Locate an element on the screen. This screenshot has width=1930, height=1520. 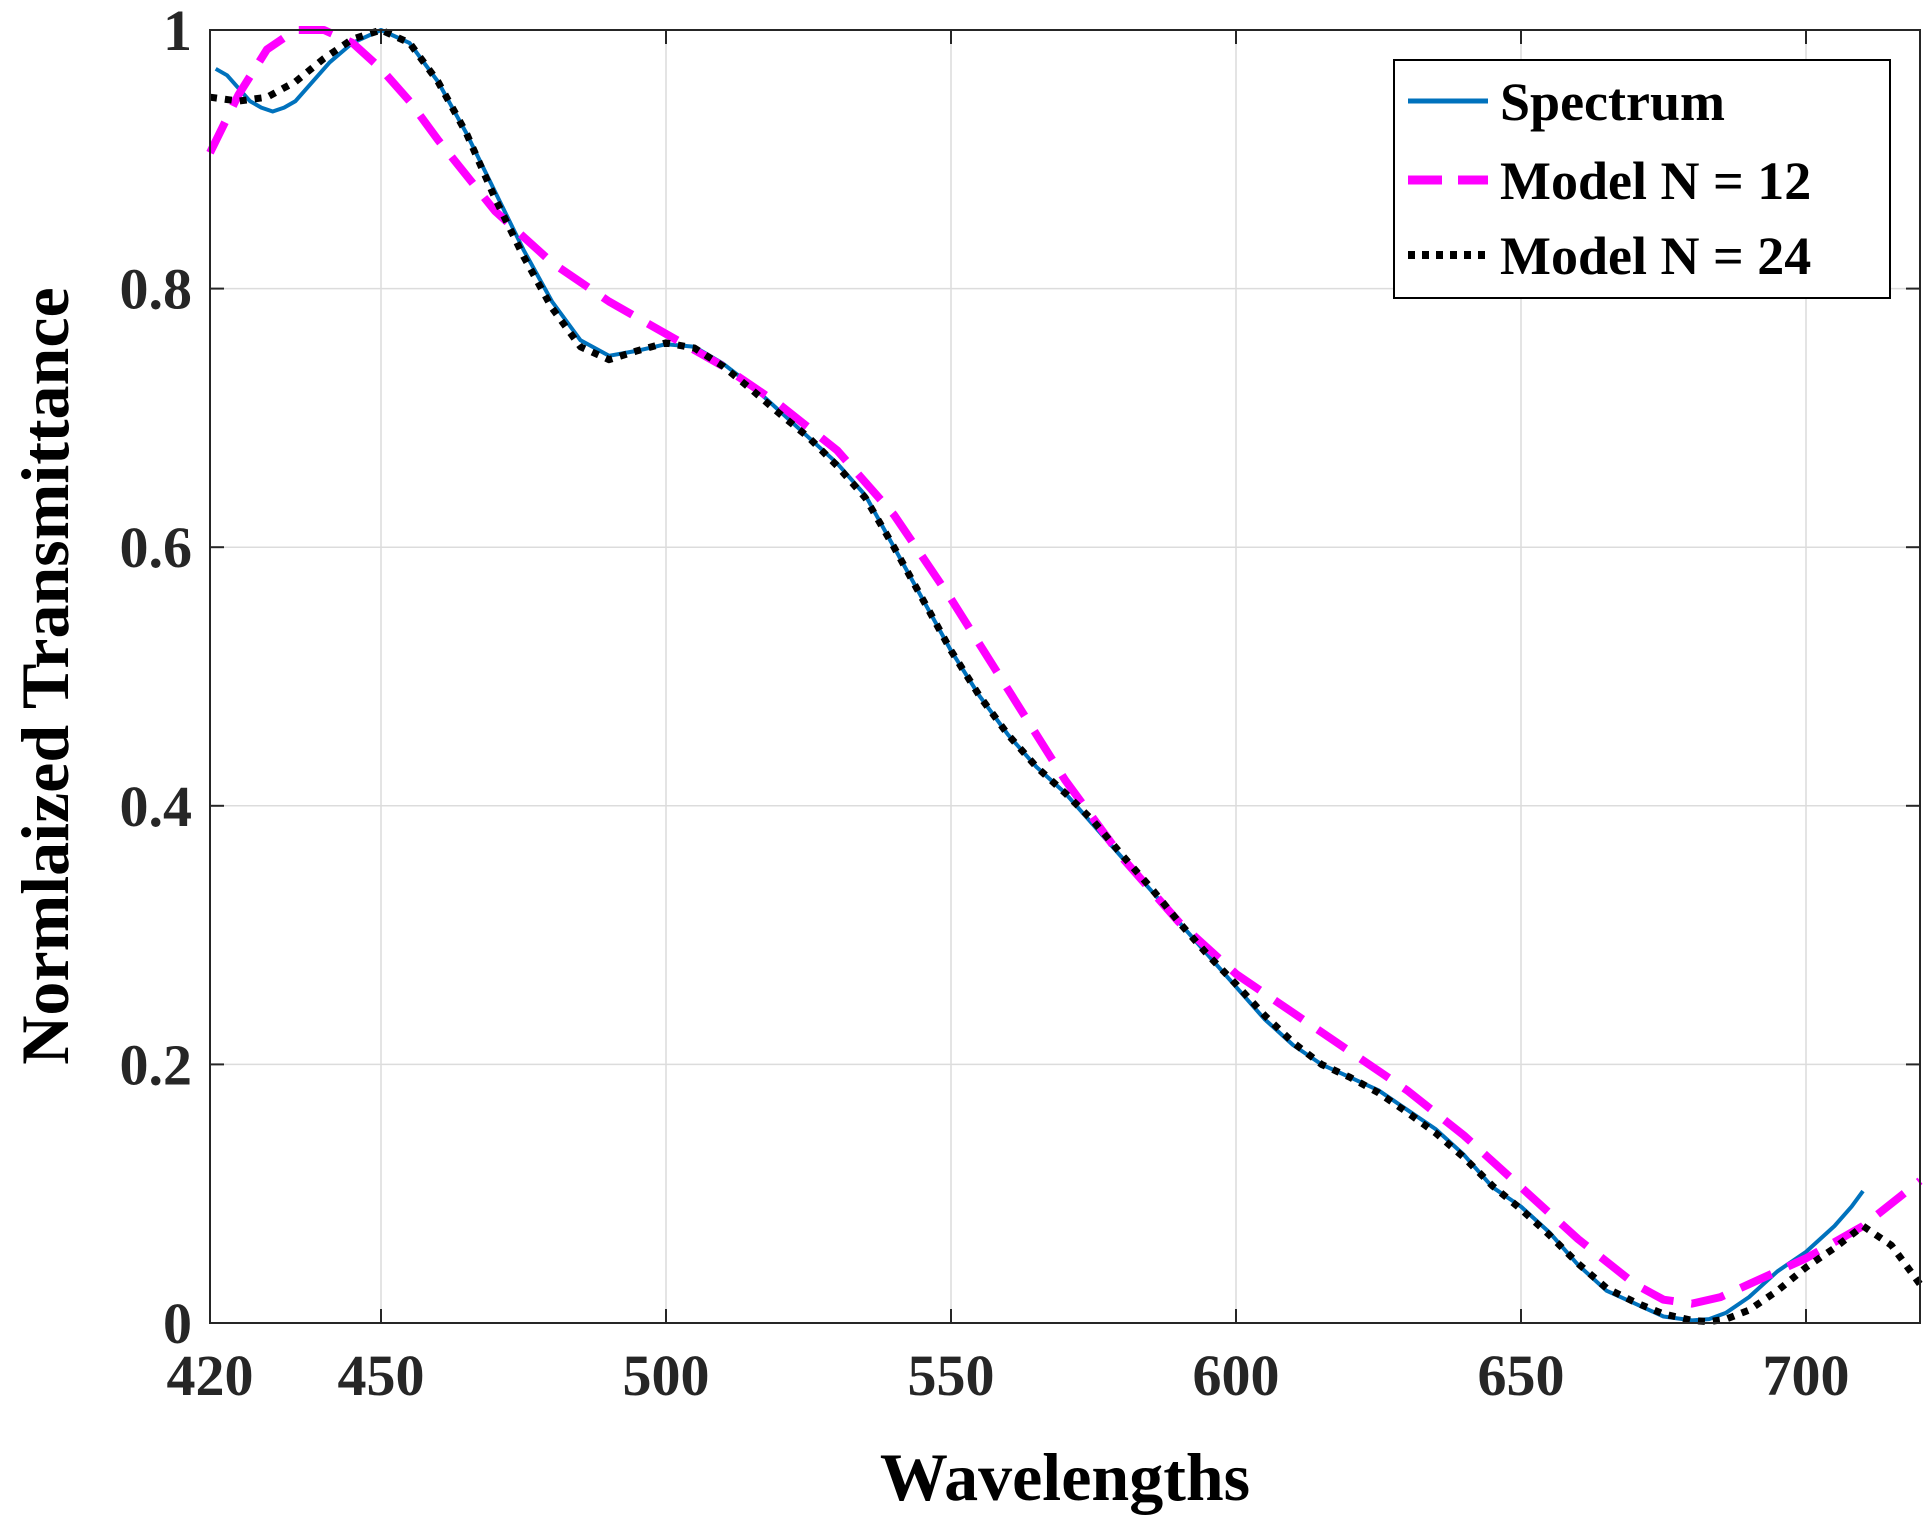
x-tick-label: 700 is located at coordinates (1806, 1375).